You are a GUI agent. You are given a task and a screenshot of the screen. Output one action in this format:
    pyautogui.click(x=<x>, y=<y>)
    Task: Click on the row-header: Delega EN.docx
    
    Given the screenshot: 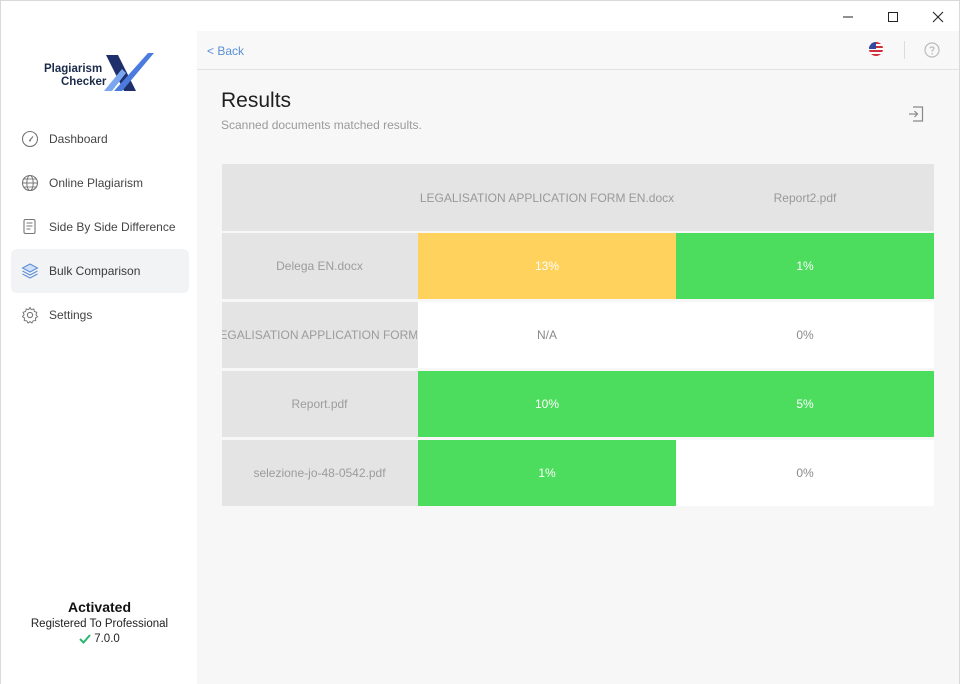 What is the action you would take?
    pyautogui.click(x=320, y=266)
    